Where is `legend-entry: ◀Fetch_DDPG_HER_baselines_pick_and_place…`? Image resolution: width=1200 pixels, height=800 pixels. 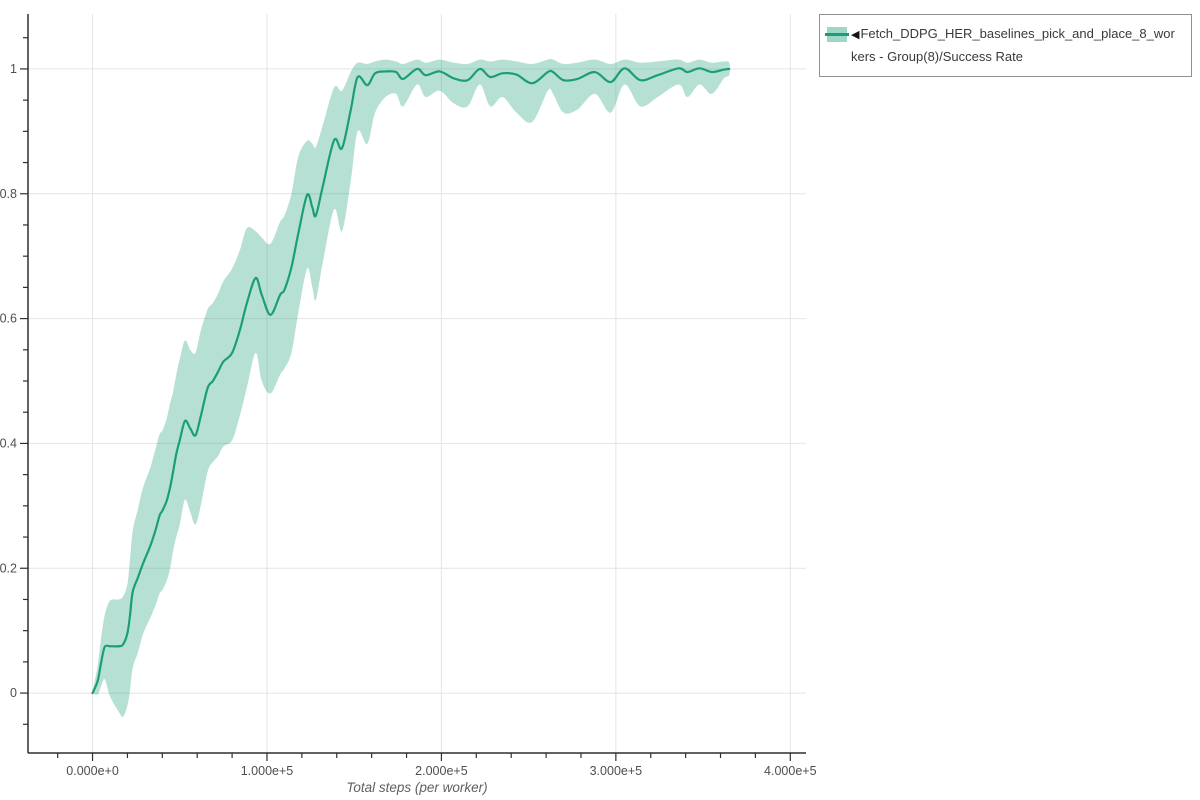
legend-entry: ◀Fetch_DDPG_HER_baselines_pick_and_place… is located at coordinates (1016, 45).